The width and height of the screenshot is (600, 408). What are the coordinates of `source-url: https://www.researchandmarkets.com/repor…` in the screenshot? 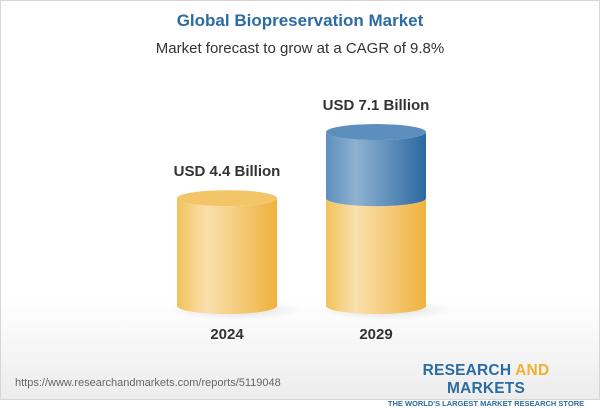 It's located at (148, 383).